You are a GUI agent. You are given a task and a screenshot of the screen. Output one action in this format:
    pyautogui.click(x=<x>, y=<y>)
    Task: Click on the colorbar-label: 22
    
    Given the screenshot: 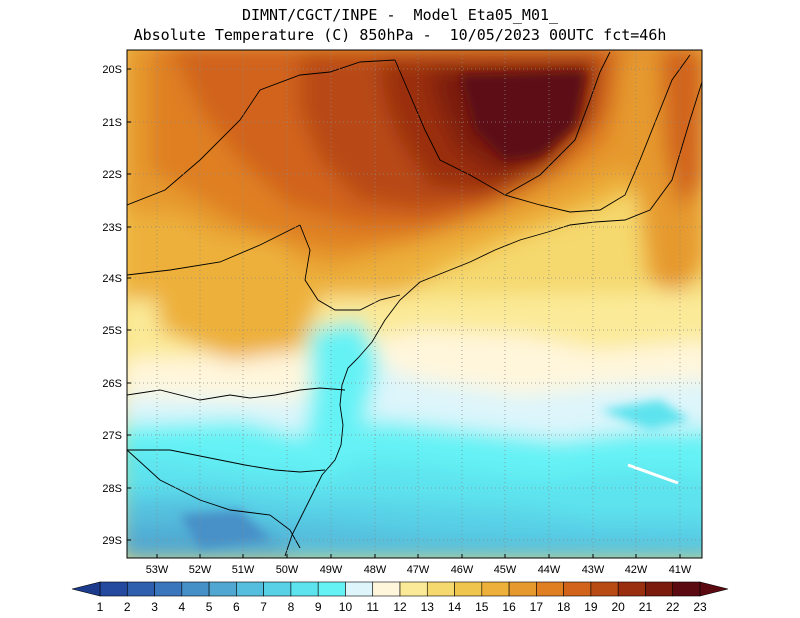 What is the action you would take?
    pyautogui.click(x=673, y=607)
    